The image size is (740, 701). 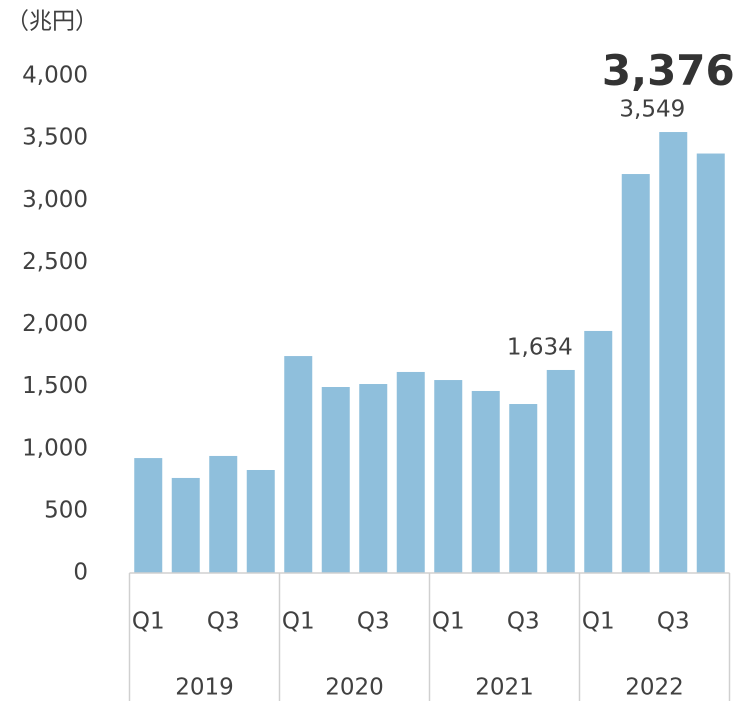 I want to click on y-tick-label: 2,500, so click(x=55, y=262).